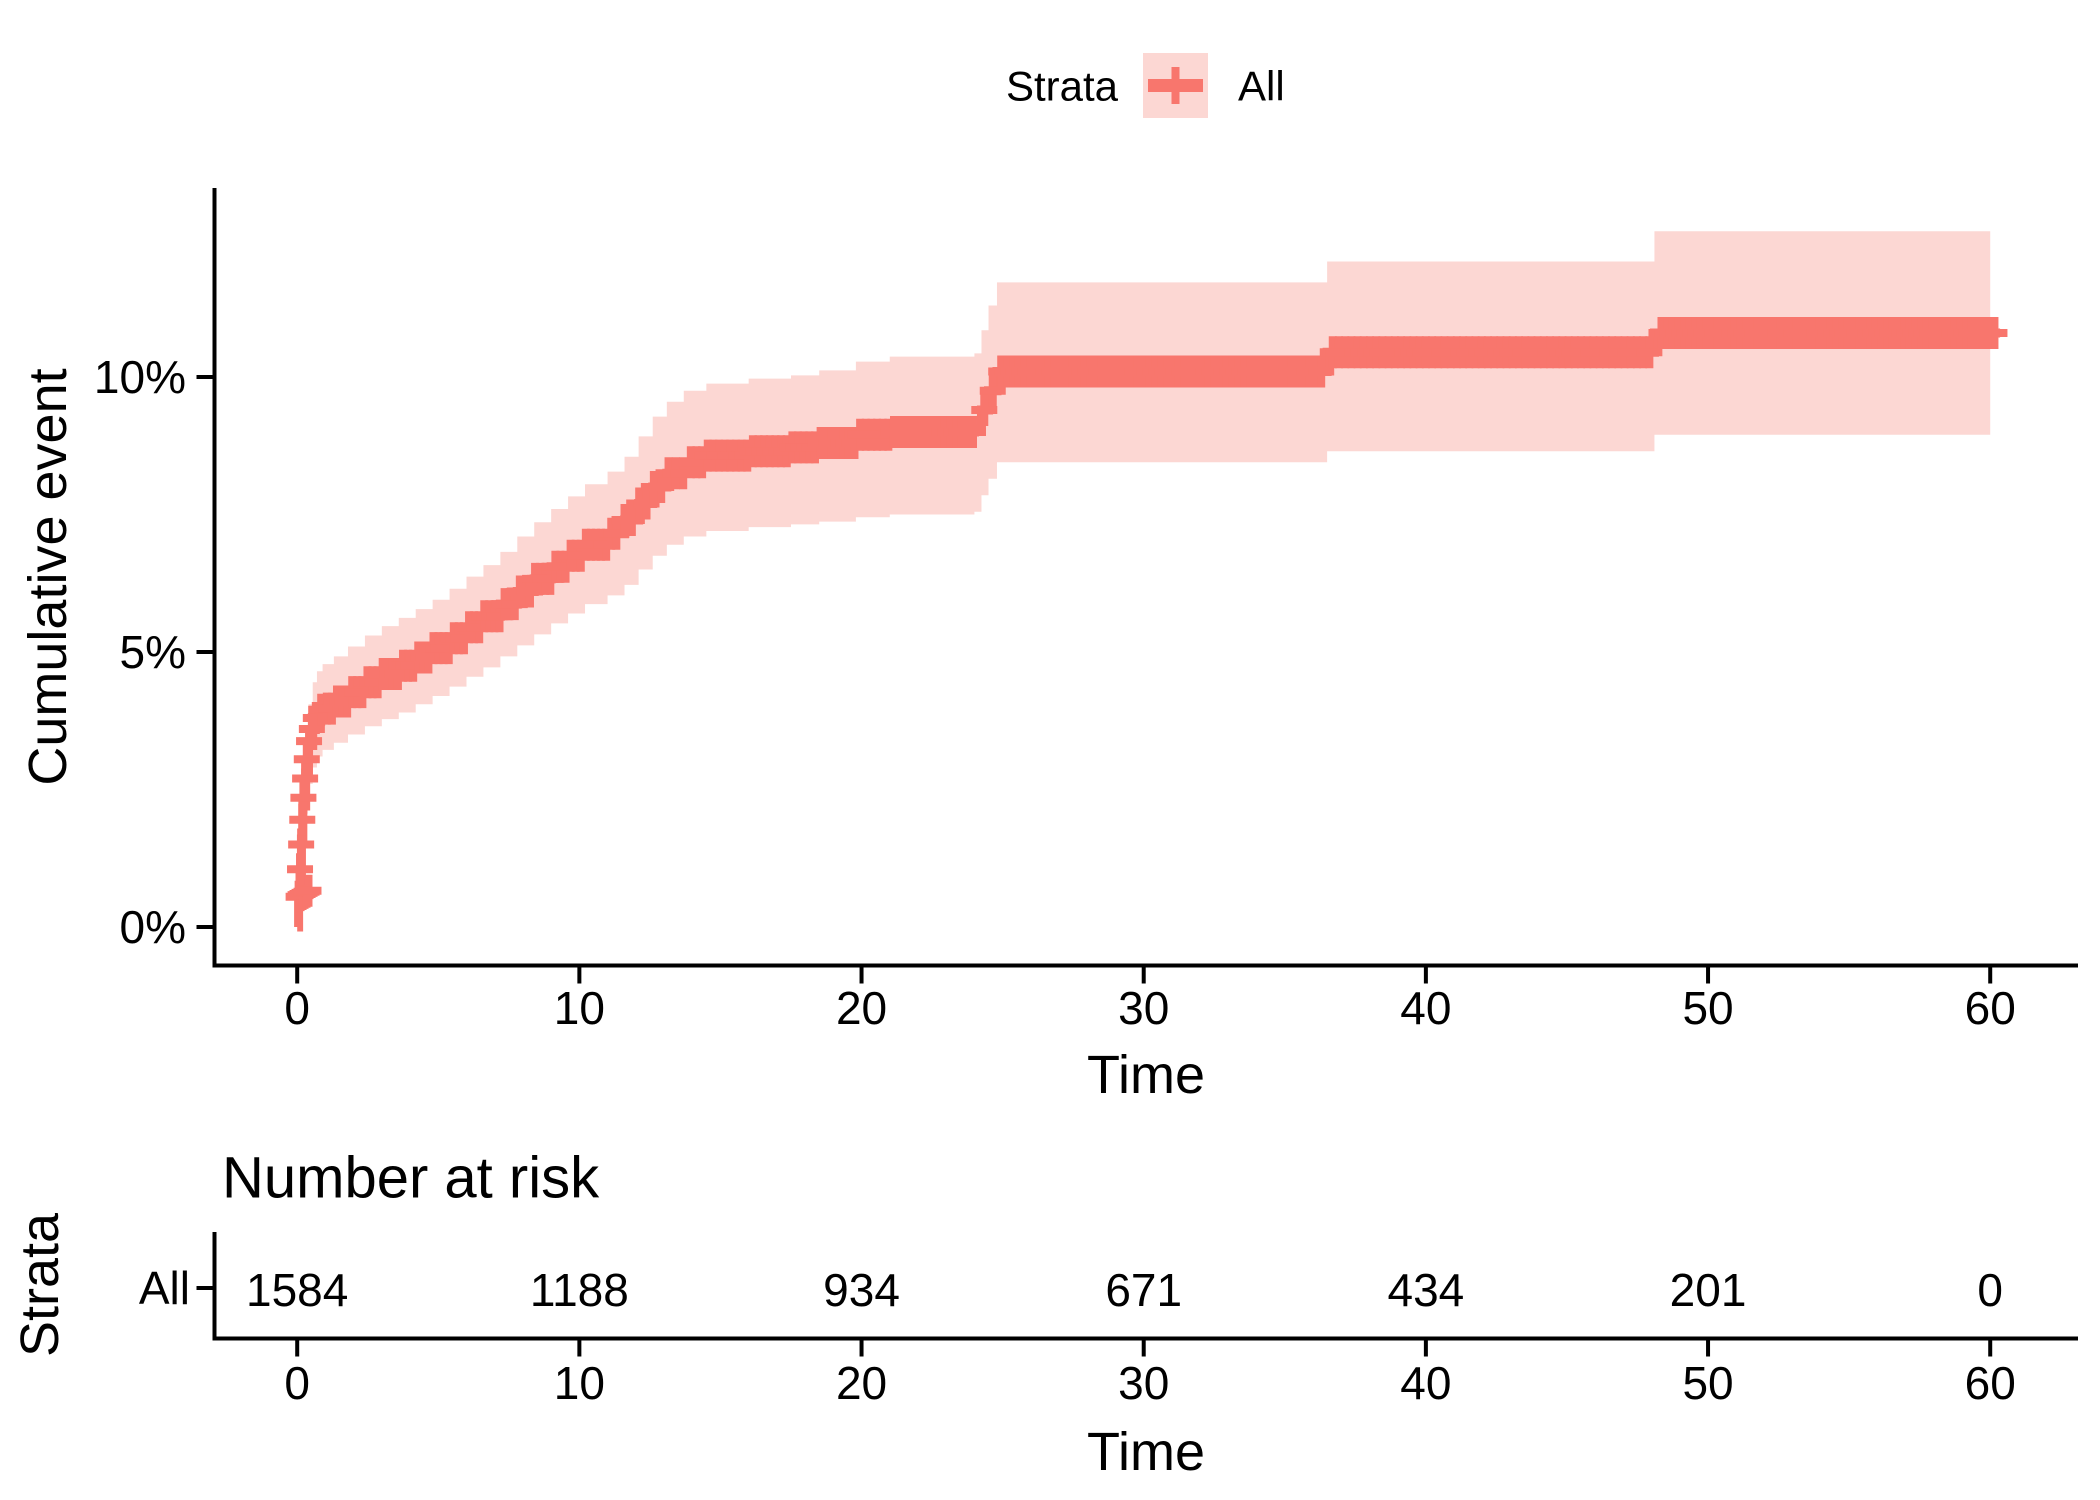  Describe the element at coordinates (297, 1290) in the screenshot. I see `risk-count-value: 1584` at that location.